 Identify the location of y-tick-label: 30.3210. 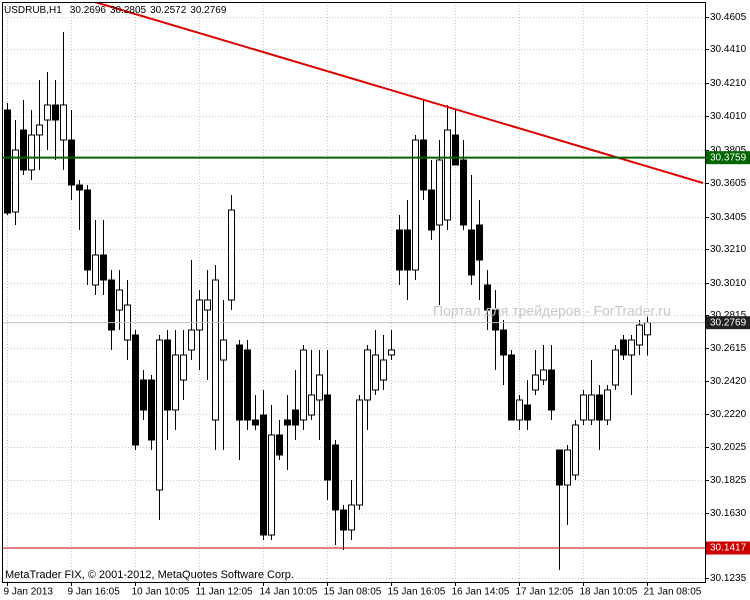
(728, 249).